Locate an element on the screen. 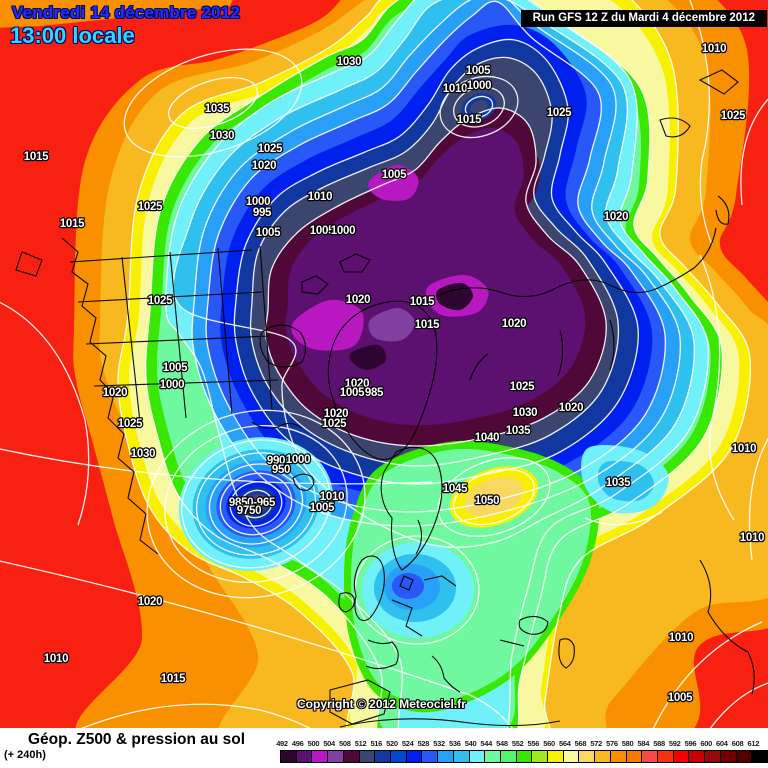 The width and height of the screenshot is (768, 768). legend-value: 568 is located at coordinates (580, 743).